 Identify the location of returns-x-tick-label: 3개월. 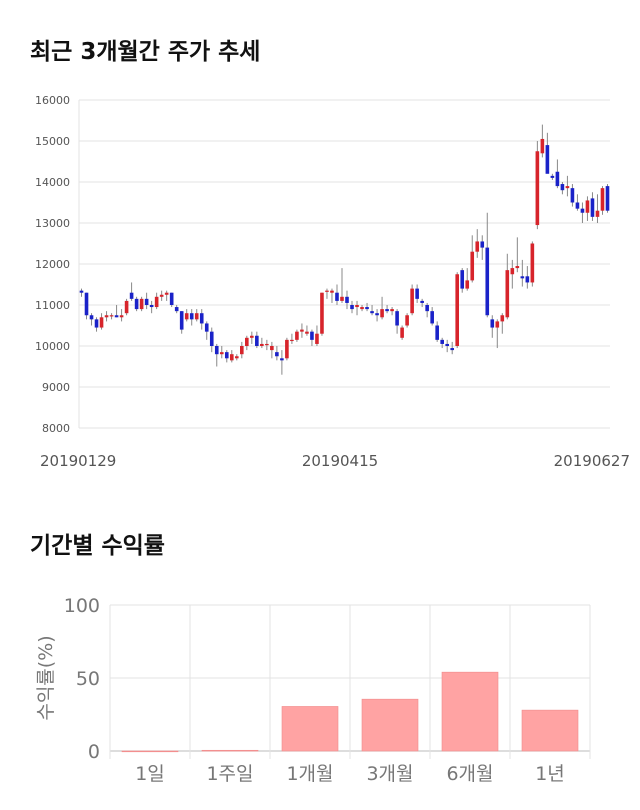
(389, 774).